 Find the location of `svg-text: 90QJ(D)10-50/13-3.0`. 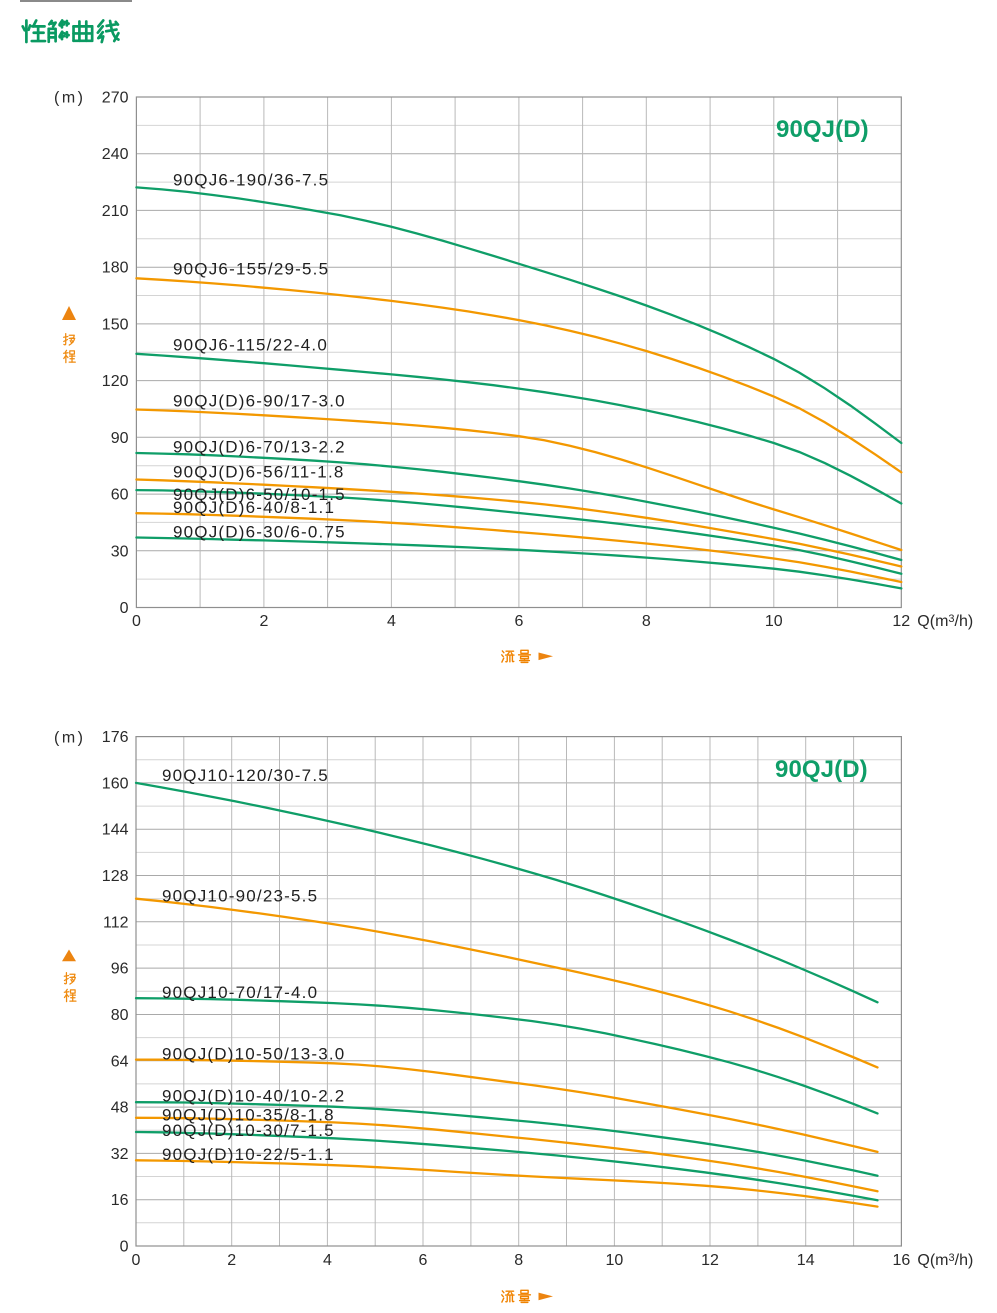

svg-text: 90QJ(D)10-50/13-3.0 is located at coordinates (253, 1053).